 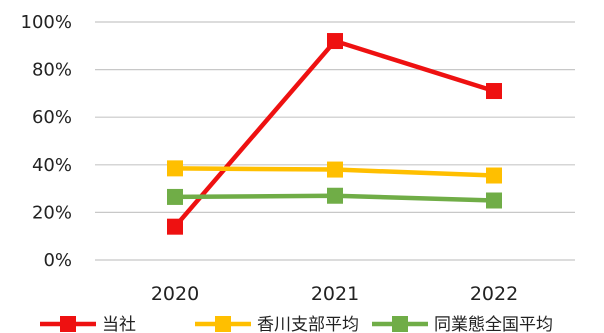 I want to click on y-tick-label: 20%, so click(x=52, y=212).